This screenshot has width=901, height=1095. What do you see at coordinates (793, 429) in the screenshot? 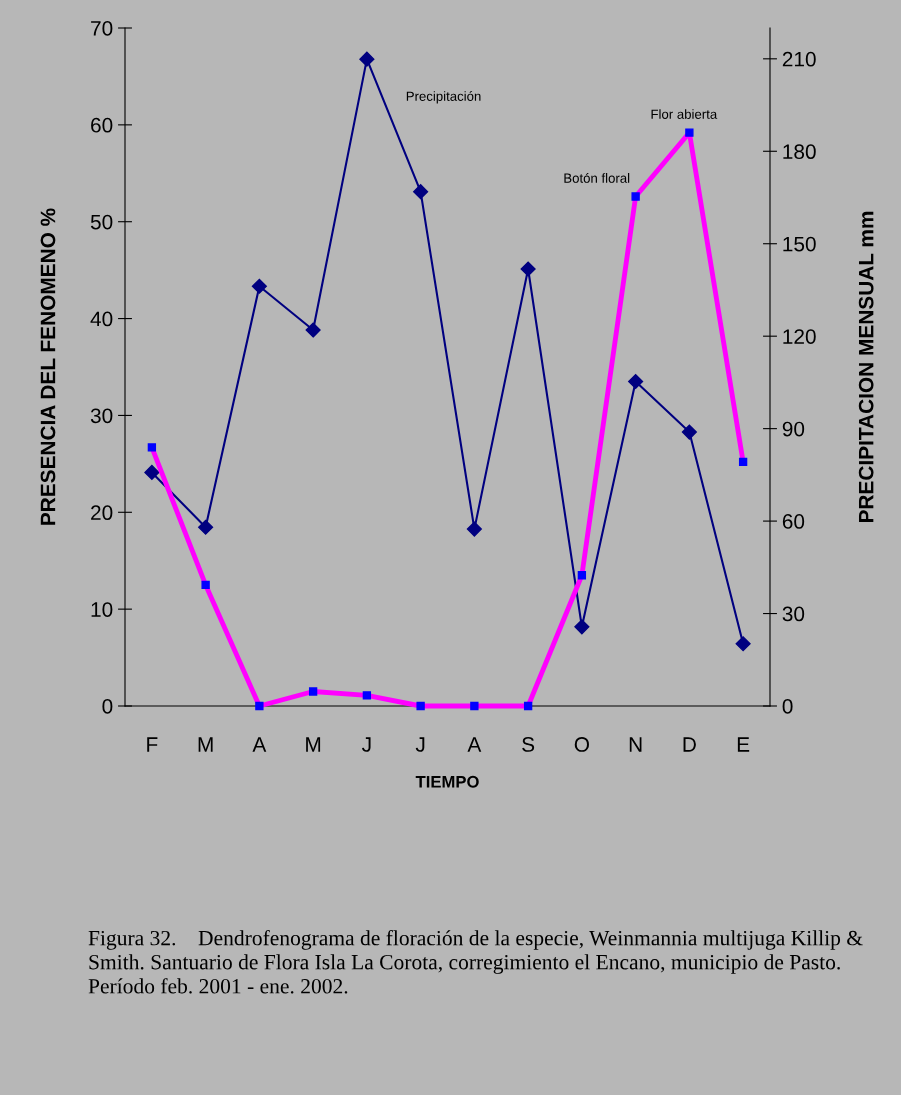
I see `y2-tick-label: 90` at bounding box center [793, 429].